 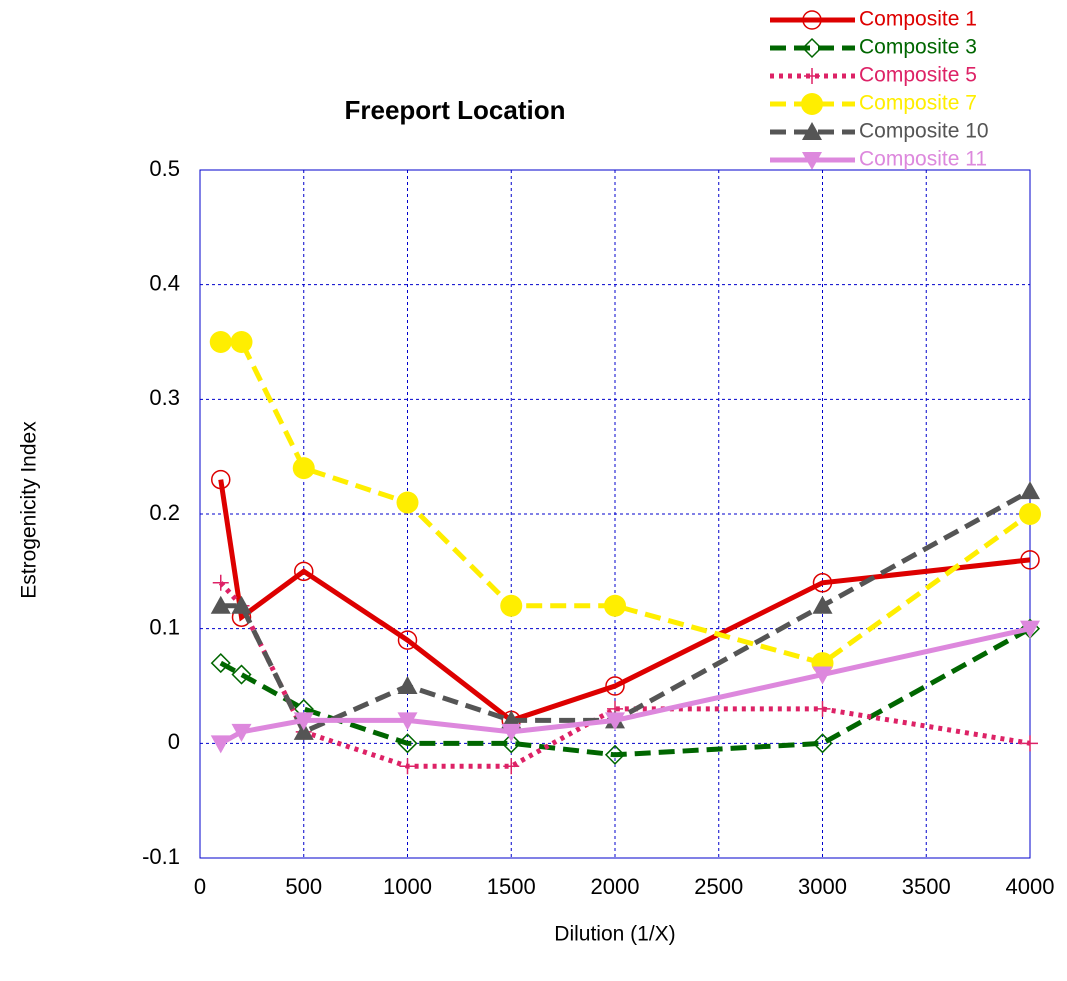 What do you see at coordinates (200, 886) in the screenshot?
I see `x-tick-label: 0` at bounding box center [200, 886].